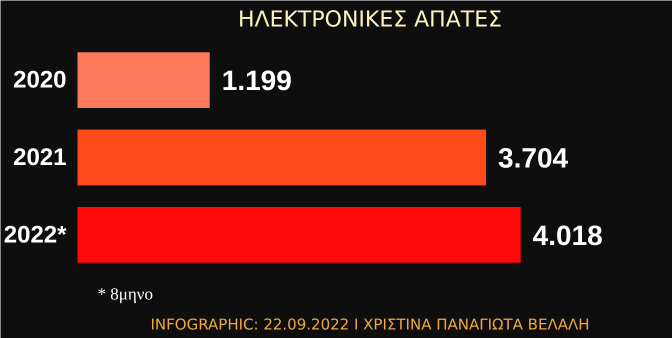  What do you see at coordinates (370, 325) in the screenshot?
I see `text: INFOGRAPHIC: 22.09.2022 Ι ΧΡΙΣΤΙΝΑ ΠΑΝΑΓΙΩΤΑ ΒΕΛΑΛΗ` at bounding box center [370, 325].